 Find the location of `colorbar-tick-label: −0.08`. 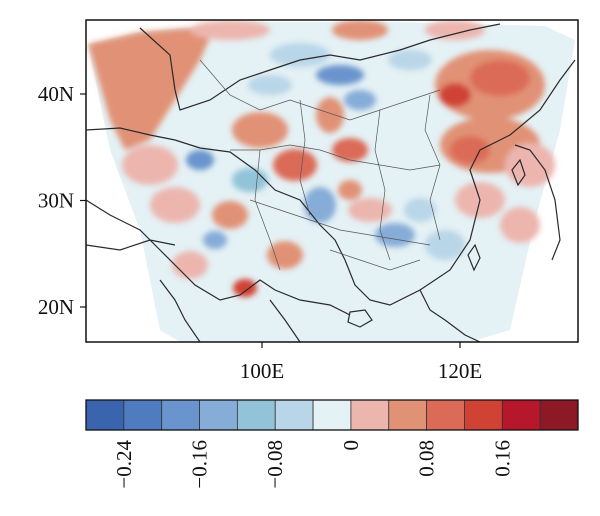

colorbar-tick-label: −0.08 is located at coordinates (275, 464).